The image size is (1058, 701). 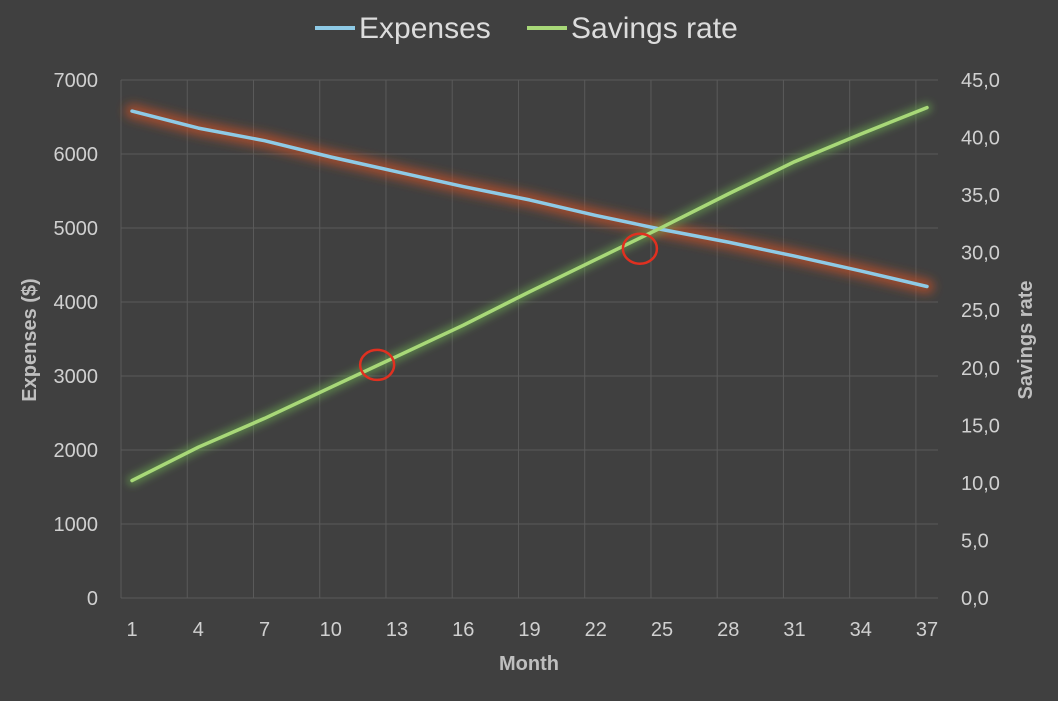 I want to click on y2-tick-label: 5,0, so click(x=975, y=541).